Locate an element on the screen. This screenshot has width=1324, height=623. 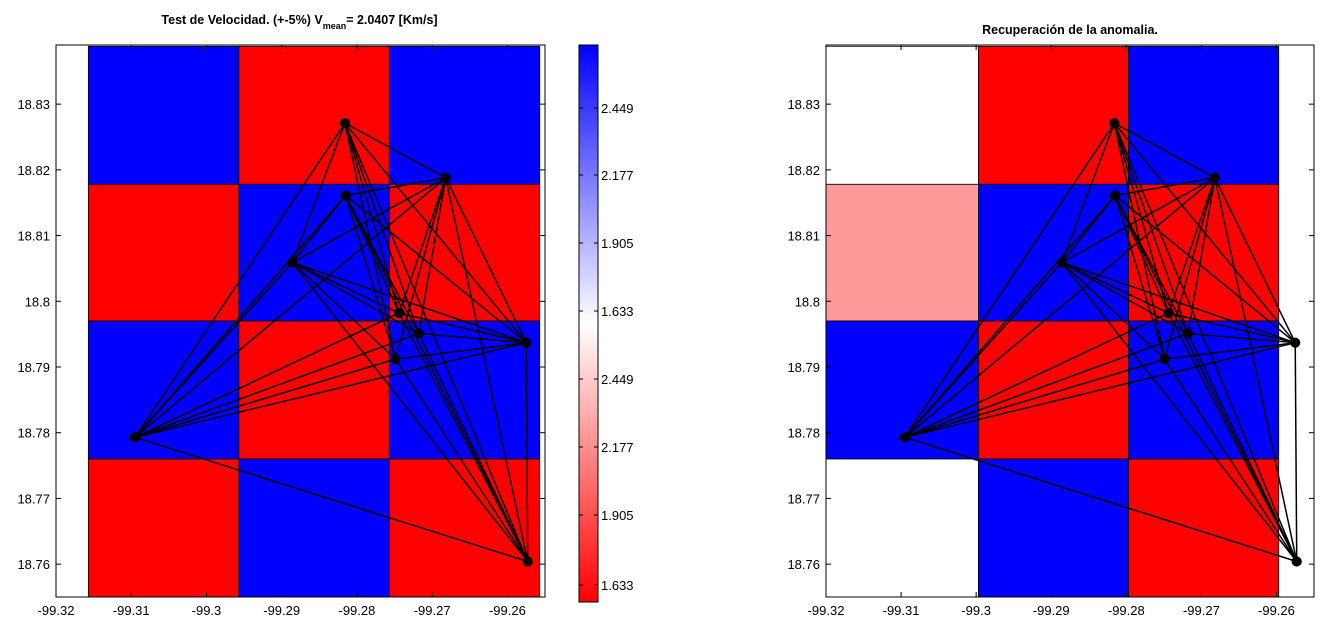
chart-title: Recuperación de la anomalia. is located at coordinates (1070, 30).